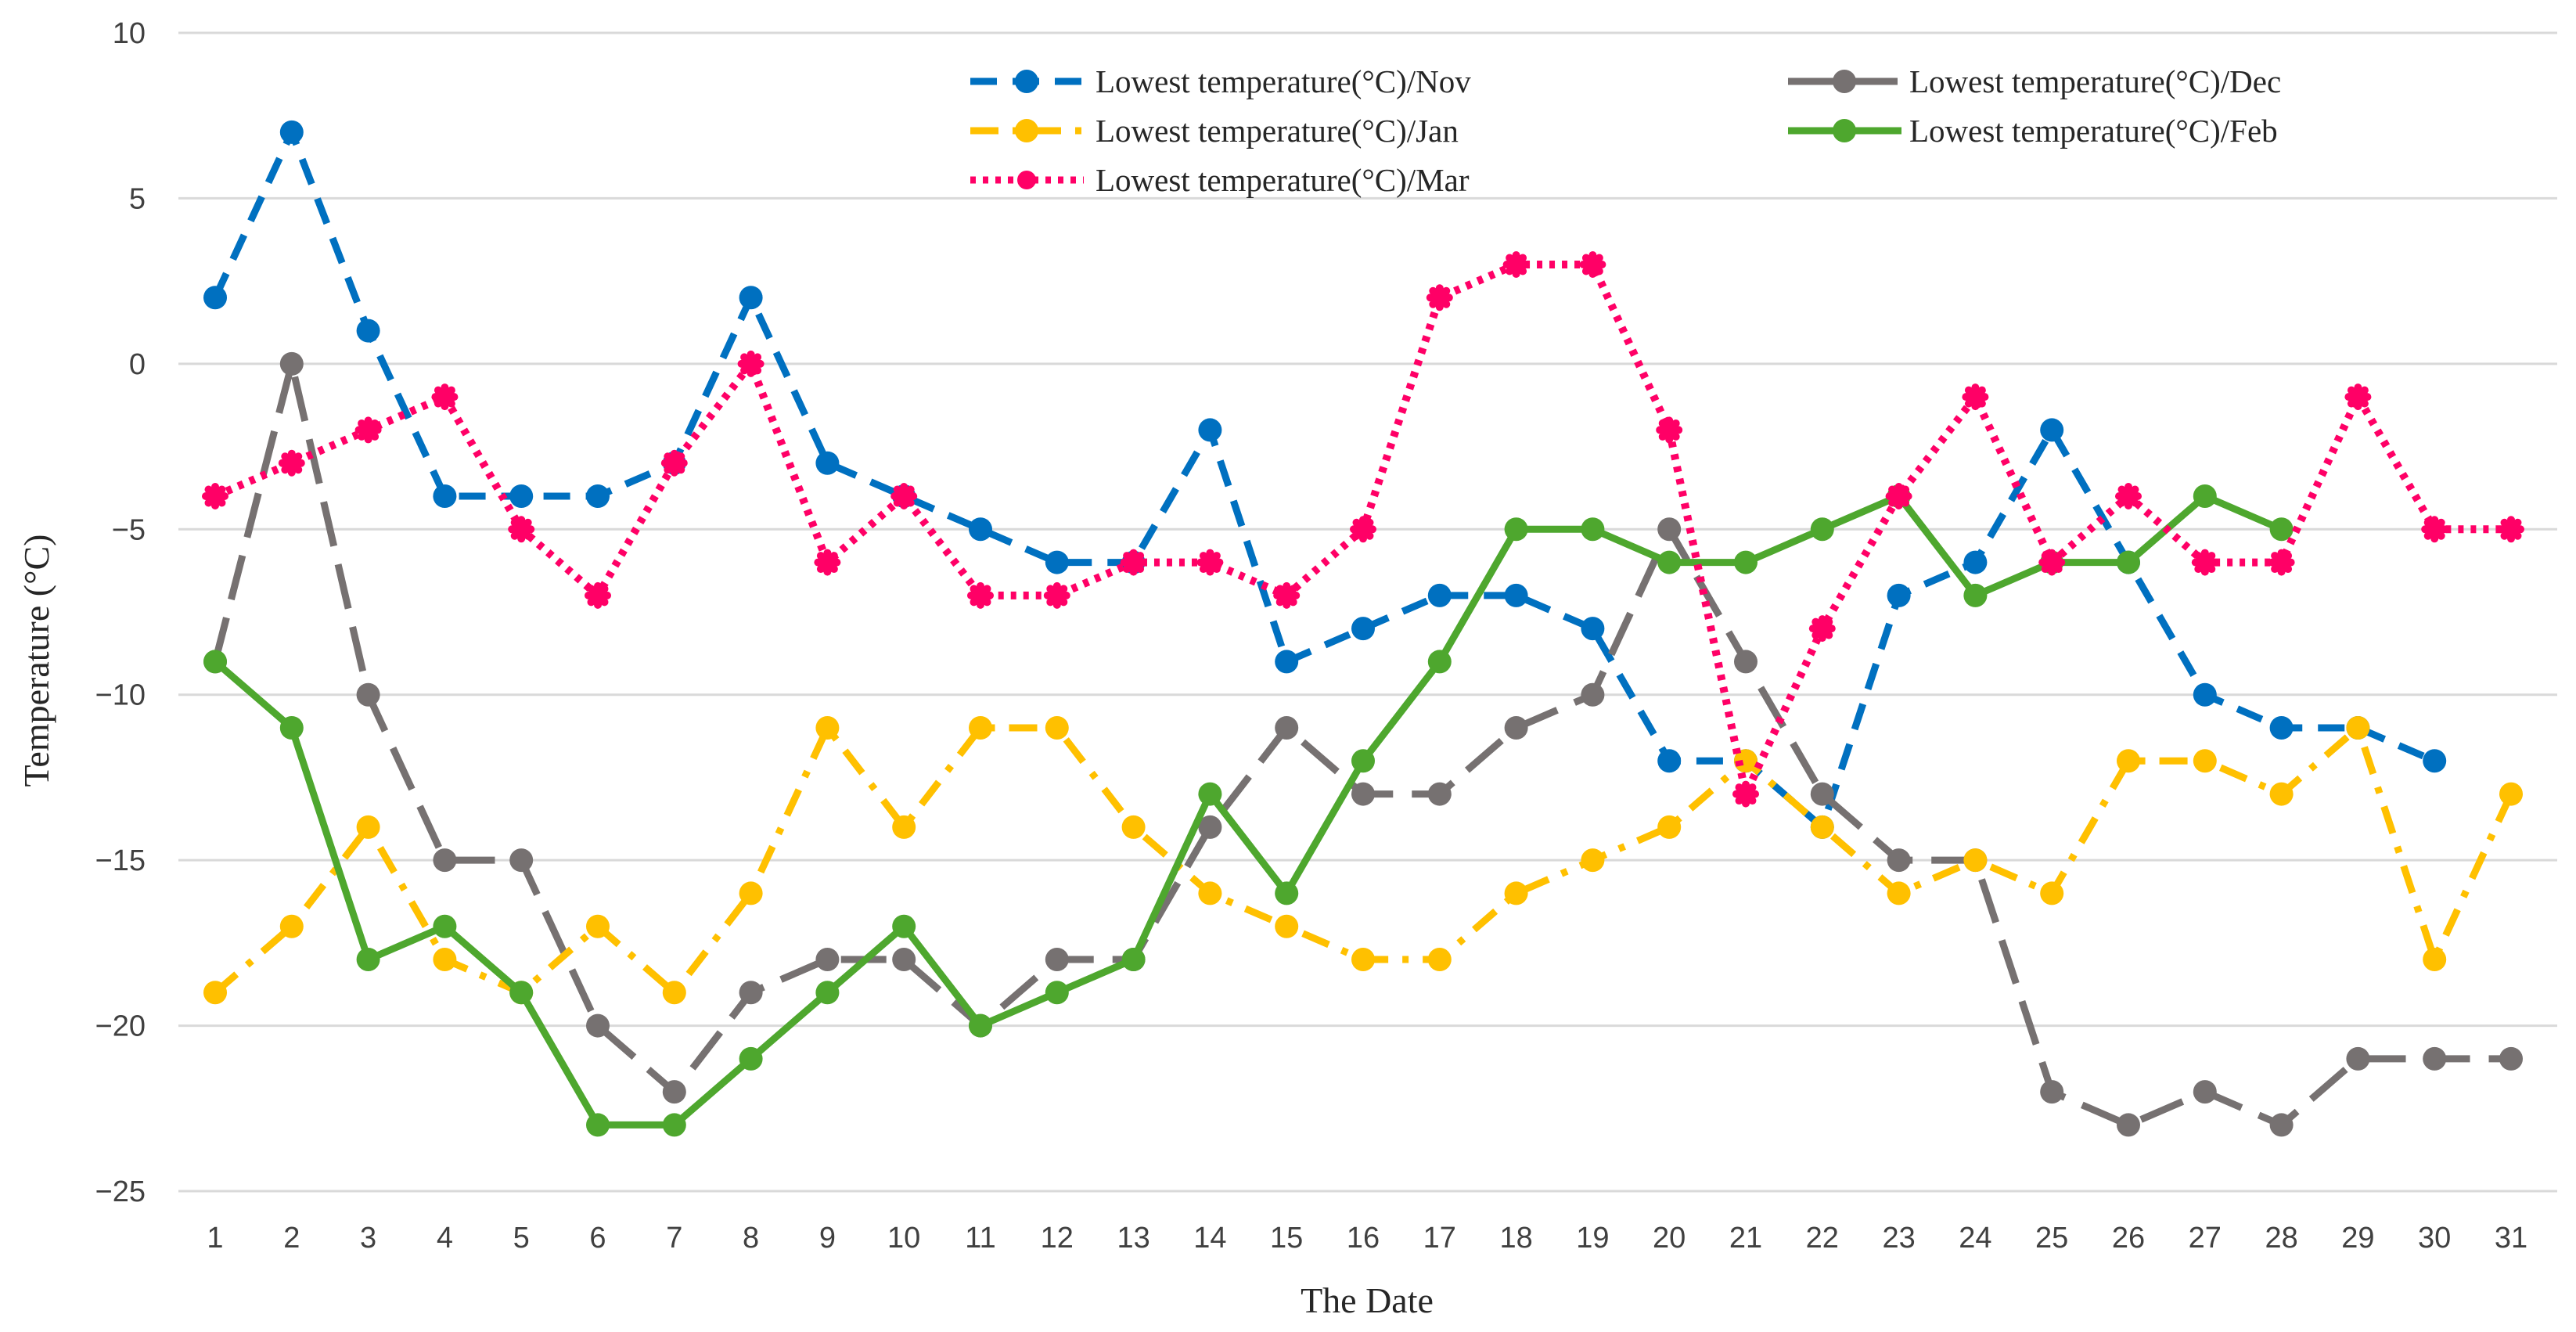 The image size is (2576, 1332). Describe the element at coordinates (1363, 1238) in the screenshot. I see `x-tick-label: 16` at that location.